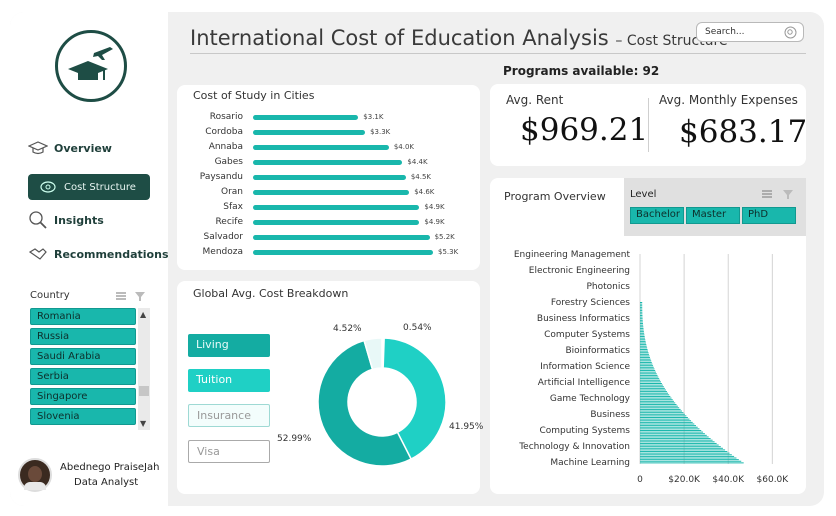 The width and height of the screenshot is (836, 516). What do you see at coordinates (144, 369) in the screenshot?
I see `country-scrollbar: ▲ ▼` at bounding box center [144, 369].